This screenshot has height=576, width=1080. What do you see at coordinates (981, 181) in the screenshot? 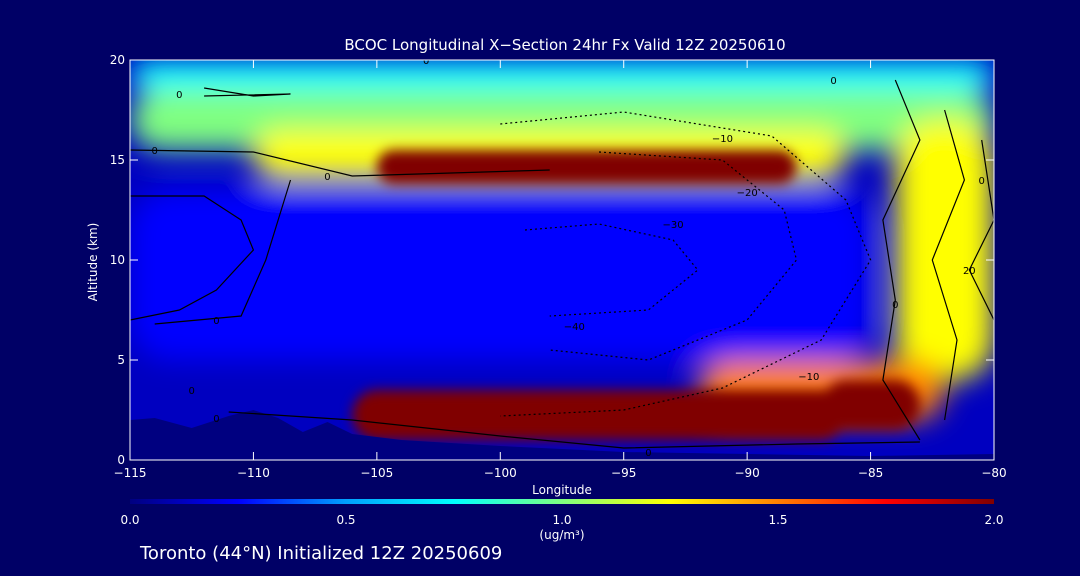
I see `contour-label-10: 0` at bounding box center [981, 181].